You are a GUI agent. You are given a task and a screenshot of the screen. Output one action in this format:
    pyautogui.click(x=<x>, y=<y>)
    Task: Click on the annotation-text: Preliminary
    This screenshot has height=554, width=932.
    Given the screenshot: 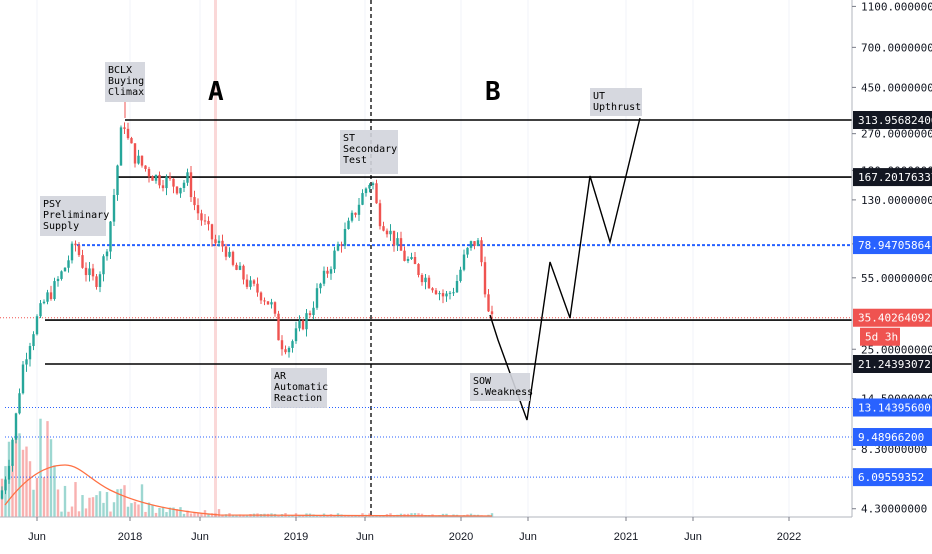 What is the action you would take?
    pyautogui.click(x=76, y=215)
    